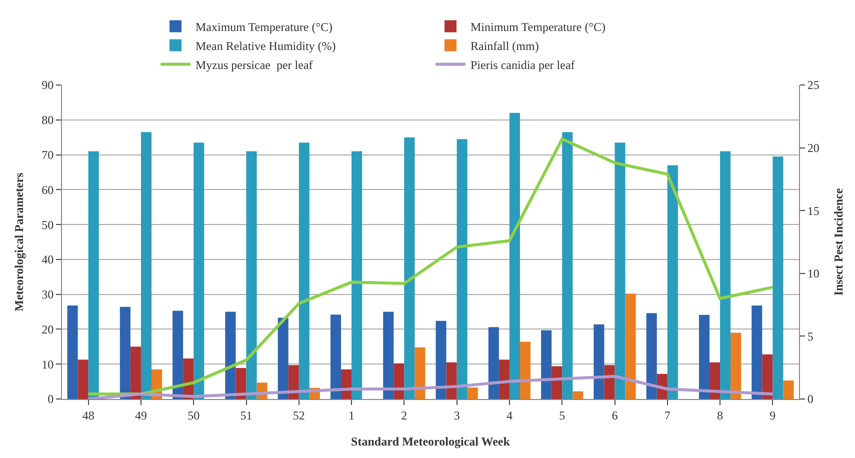 The height and width of the screenshot is (458, 855). Describe the element at coordinates (48, 295) in the screenshot. I see `y-tick-label: 30` at that location.